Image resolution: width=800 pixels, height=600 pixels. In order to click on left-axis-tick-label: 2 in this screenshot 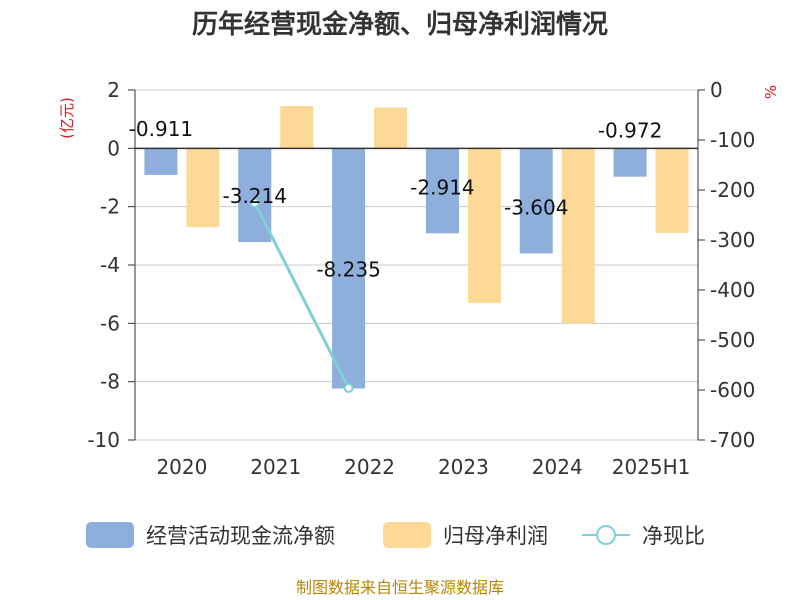, I will do `click(113, 90)`.